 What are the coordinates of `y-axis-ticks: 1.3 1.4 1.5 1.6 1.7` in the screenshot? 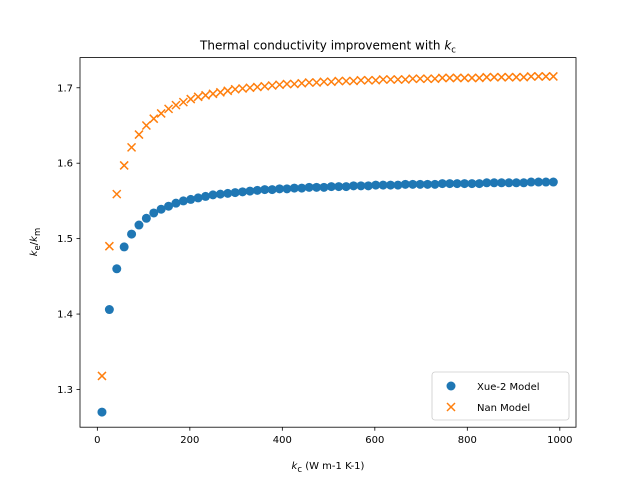 It's located at (68, 239).